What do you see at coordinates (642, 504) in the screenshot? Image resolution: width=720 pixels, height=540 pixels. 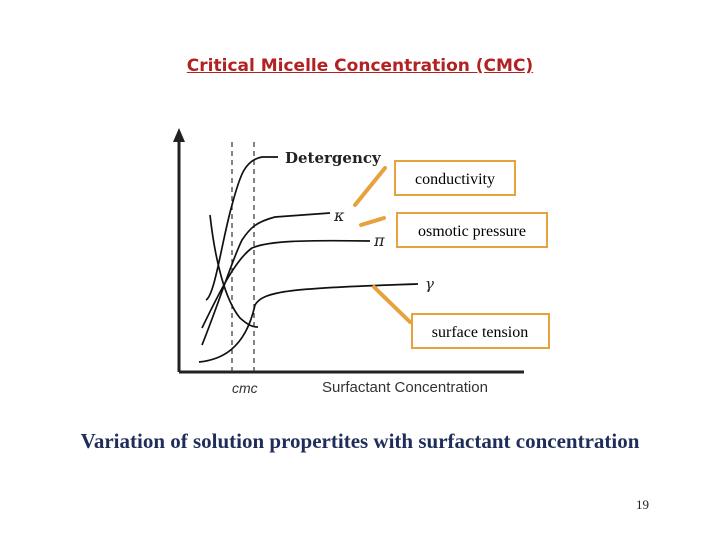 I see `page-number: 19` at bounding box center [642, 504].